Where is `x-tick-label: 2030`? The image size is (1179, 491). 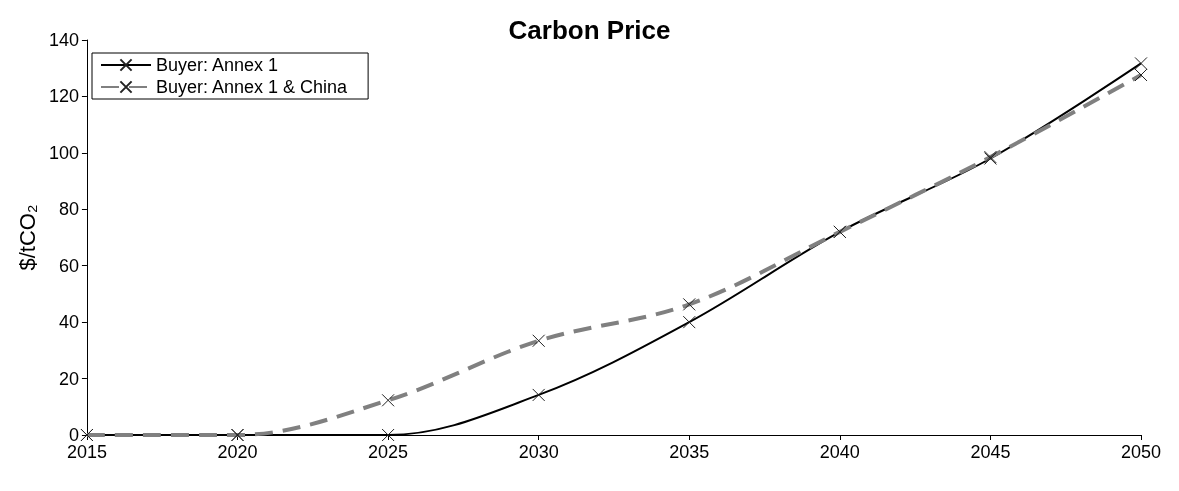 x-tick-label: 2030 is located at coordinates (538, 452).